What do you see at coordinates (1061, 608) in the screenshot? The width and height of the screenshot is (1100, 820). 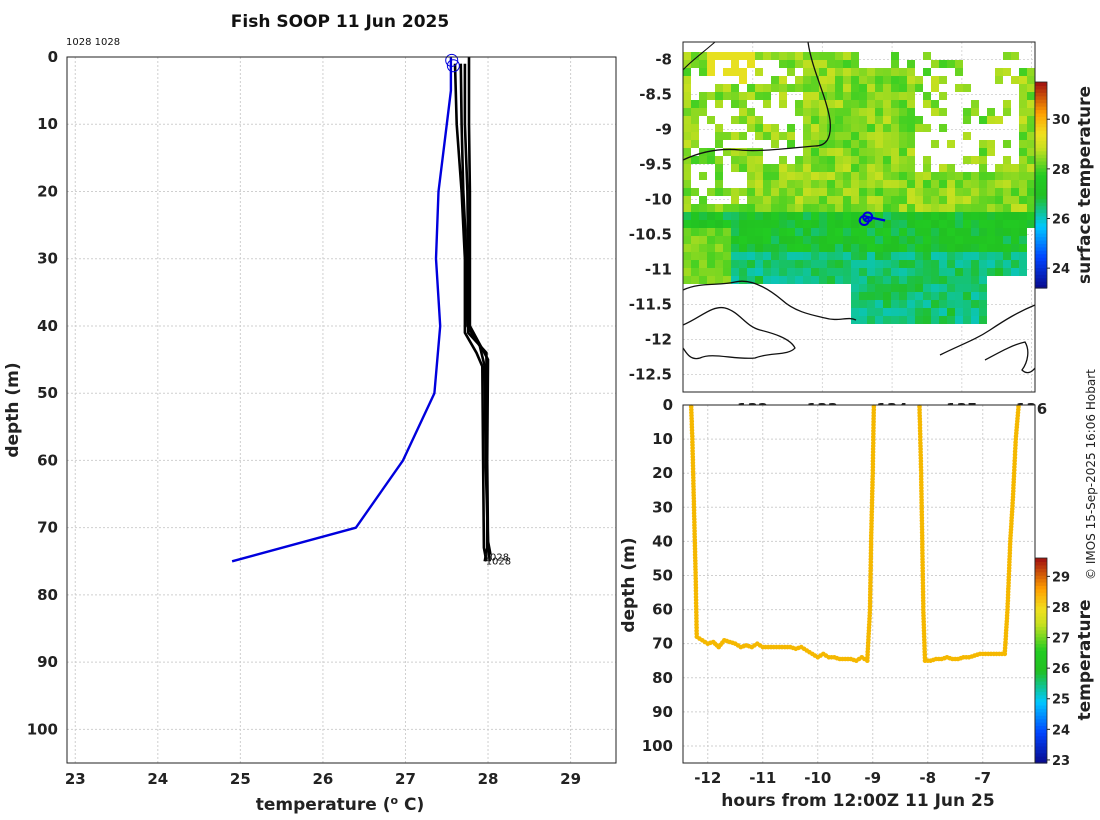 I see `temperature-colorbar-tick-label: 28` at bounding box center [1061, 608].